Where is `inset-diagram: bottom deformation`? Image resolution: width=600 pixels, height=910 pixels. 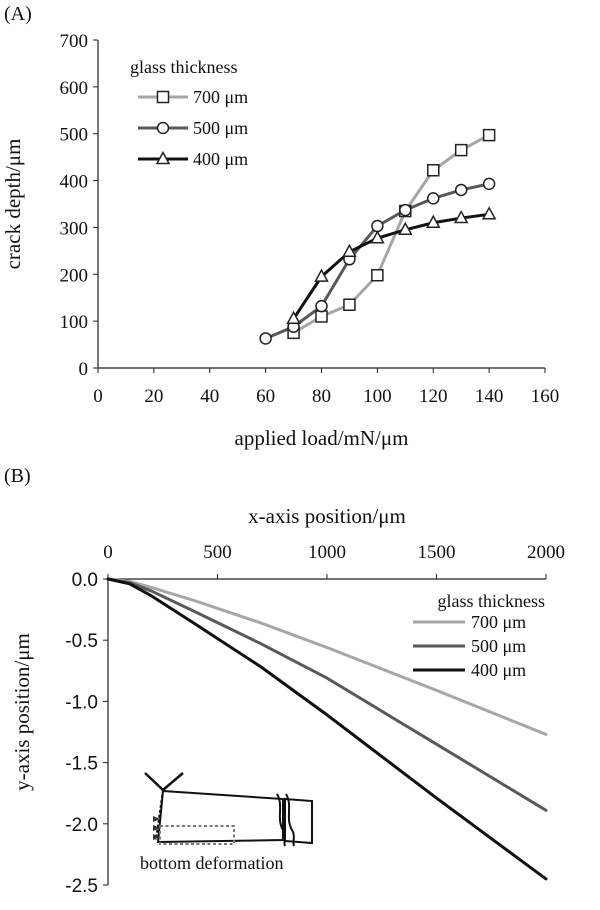 inset-diagram: bottom deformation is located at coordinates (226, 822).